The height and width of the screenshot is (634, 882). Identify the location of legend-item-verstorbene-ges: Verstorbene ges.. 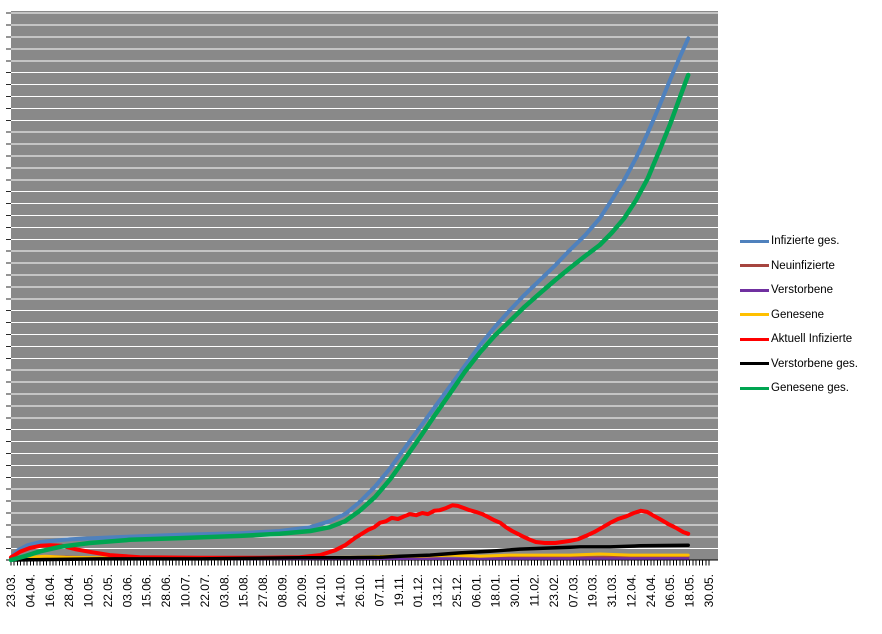
(799, 364).